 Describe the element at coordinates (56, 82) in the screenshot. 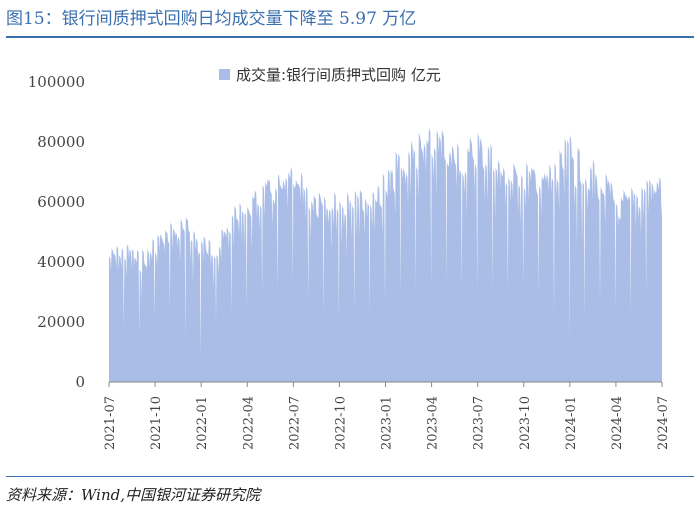

I see `y-tick-label: 100000` at that location.